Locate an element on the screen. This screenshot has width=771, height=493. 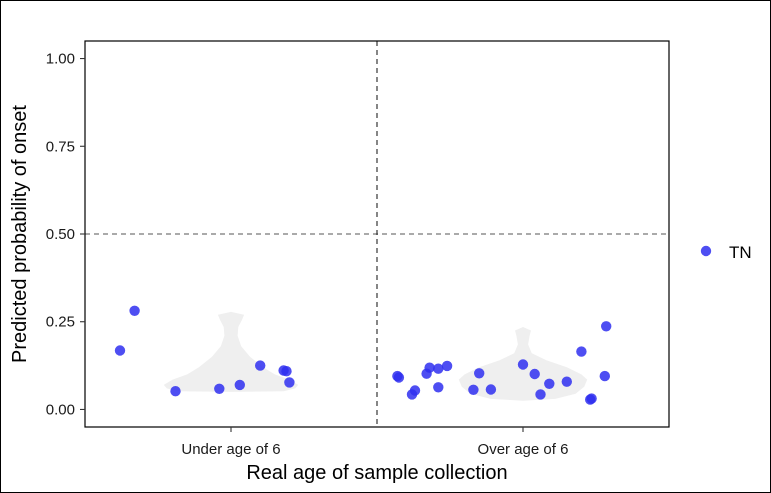
y-axis: 0.00 0.25 0.50 0.75 1.00 is located at coordinates (65, 234).